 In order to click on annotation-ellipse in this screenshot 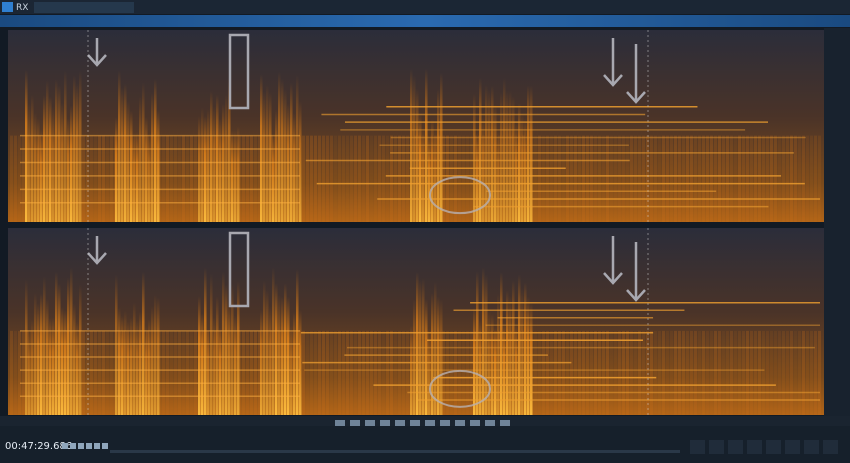, I will do `click(460, 388)`.